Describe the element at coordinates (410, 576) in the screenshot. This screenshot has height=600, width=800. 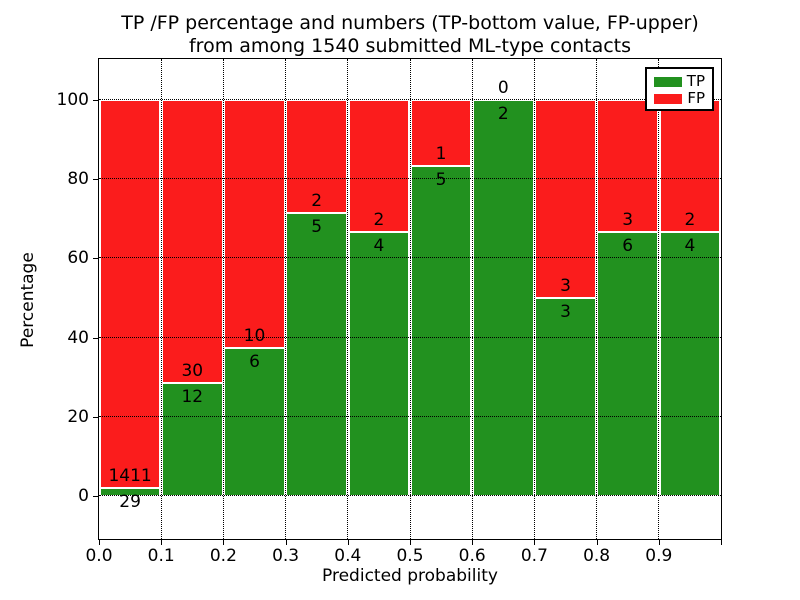
I see `x-axis-label: Predicted probability` at that location.